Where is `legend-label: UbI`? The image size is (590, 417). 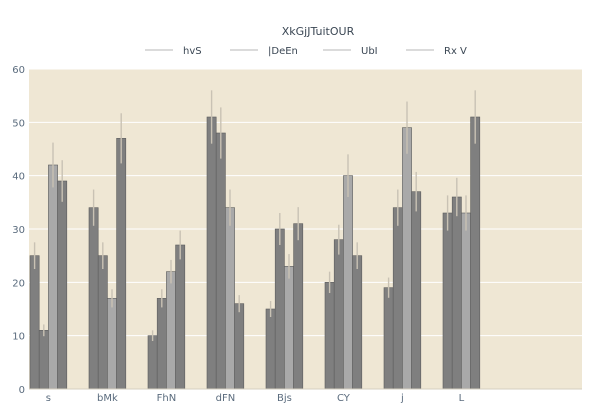 legend-label: UbI is located at coordinates (369, 51).